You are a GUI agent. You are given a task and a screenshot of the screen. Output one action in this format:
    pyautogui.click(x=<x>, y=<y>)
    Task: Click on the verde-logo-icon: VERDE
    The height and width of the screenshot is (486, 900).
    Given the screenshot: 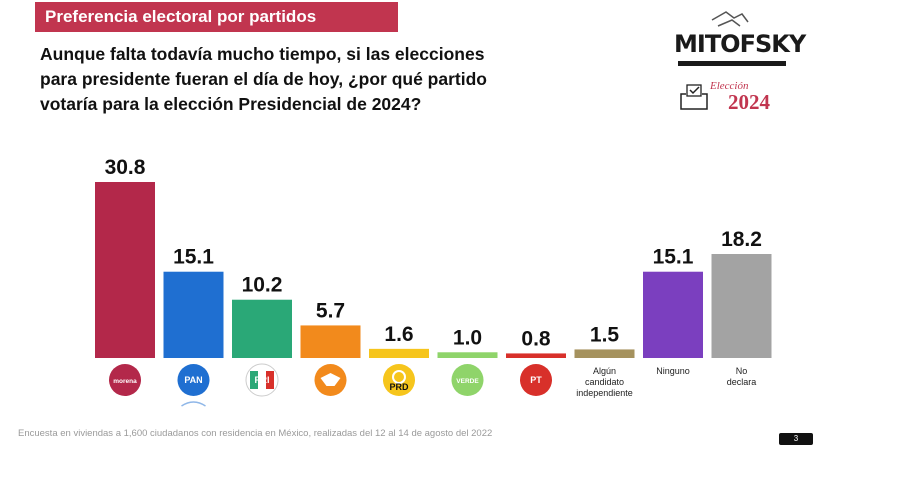 What is the action you would take?
    pyautogui.click(x=467, y=380)
    